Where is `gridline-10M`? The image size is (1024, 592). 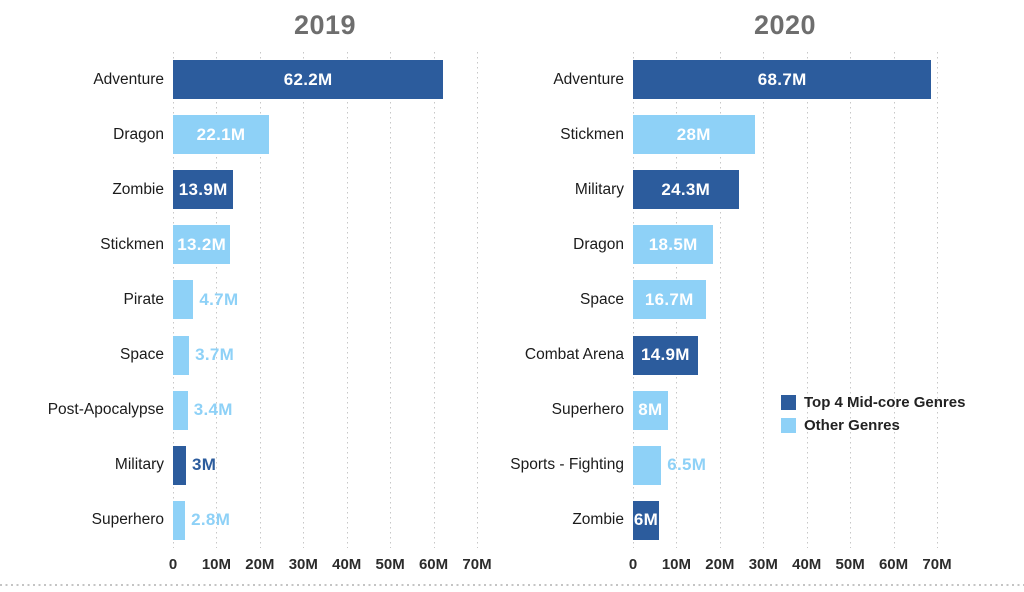 gridline-10M is located at coordinates (217, 300).